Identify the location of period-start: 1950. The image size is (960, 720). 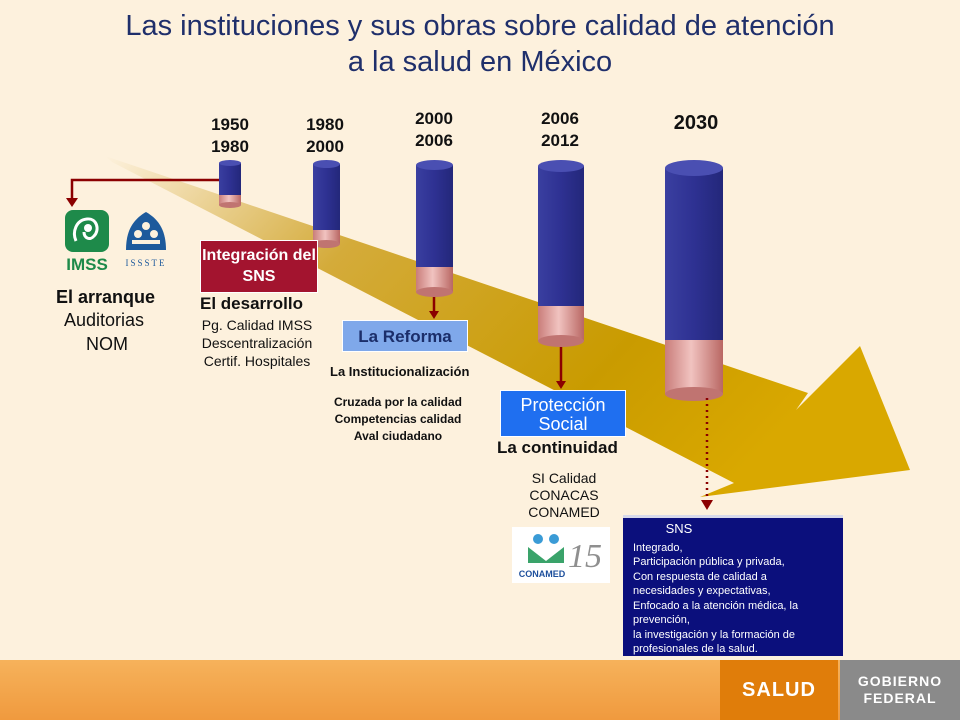
(230, 124).